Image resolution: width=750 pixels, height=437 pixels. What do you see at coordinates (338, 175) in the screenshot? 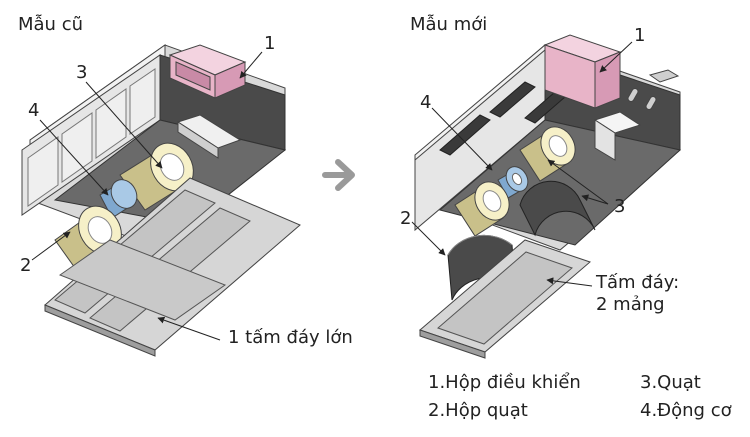
I see `transition-arrow-icon` at bounding box center [338, 175].